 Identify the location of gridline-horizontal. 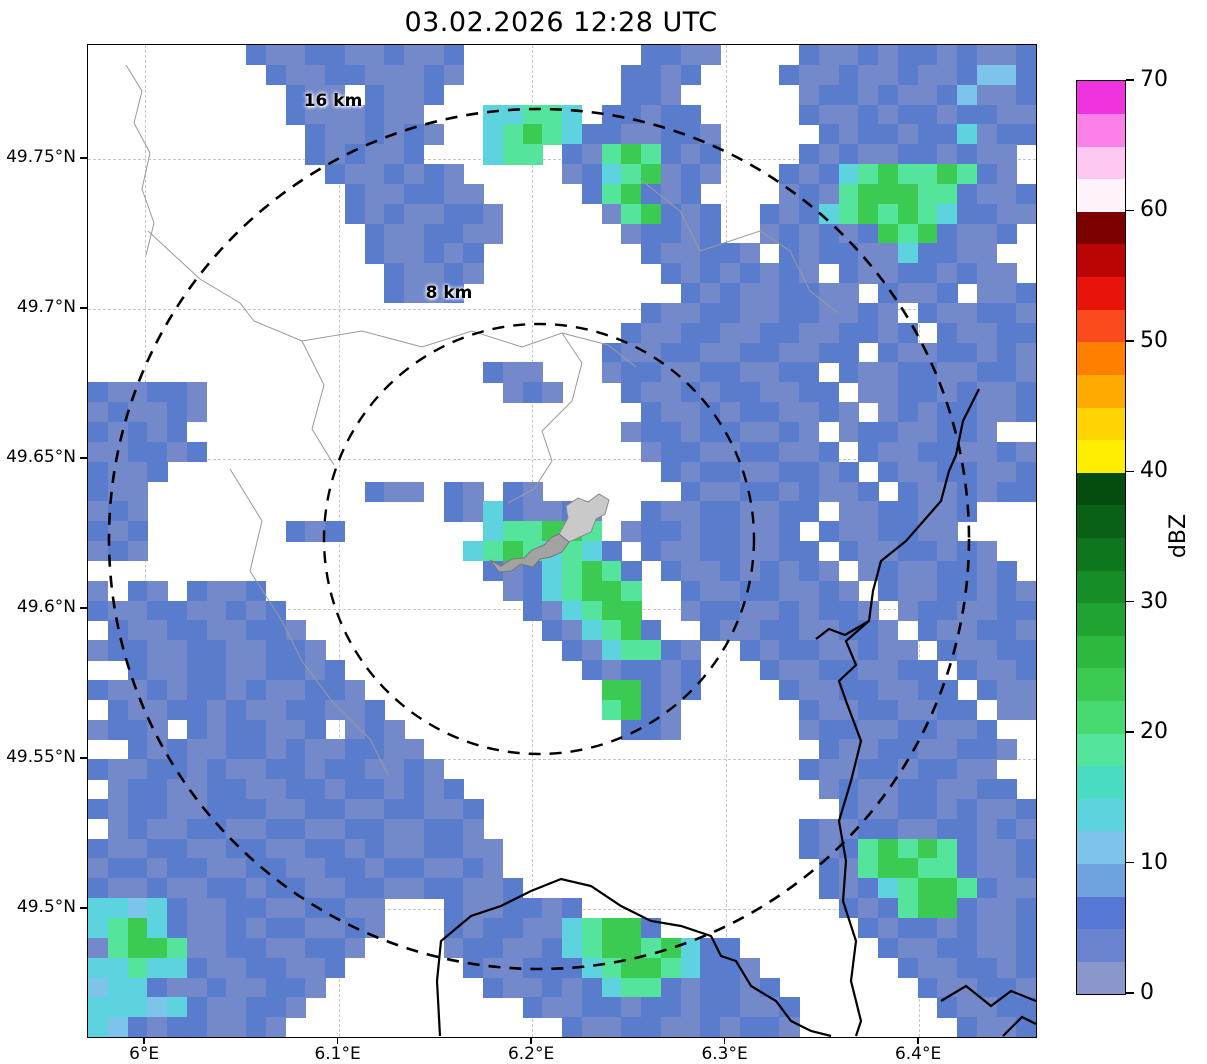
(562, 459).